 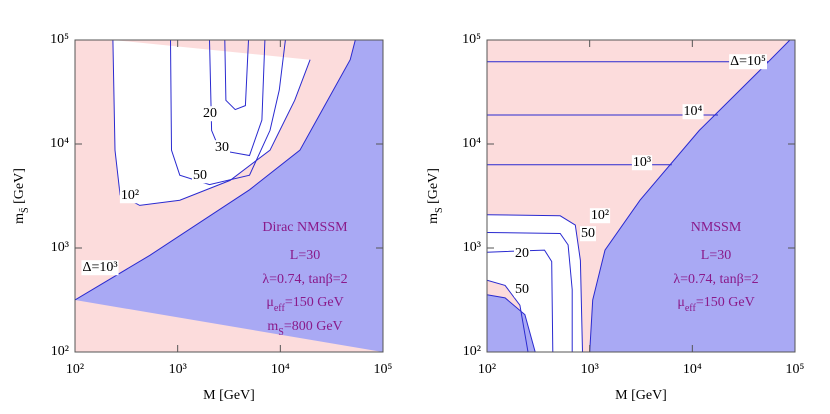 I want to click on annotation: NMSSM, so click(x=716, y=227).